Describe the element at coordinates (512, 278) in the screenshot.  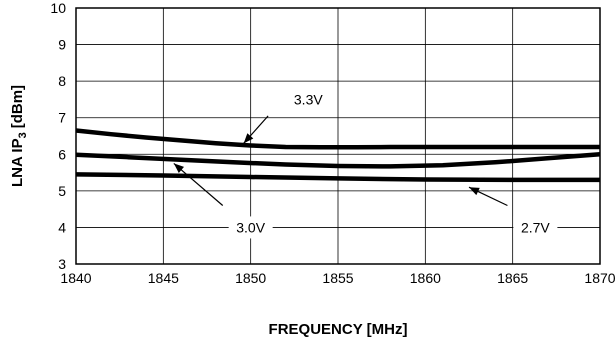
I see `x-tick-label: 1865` at that location.